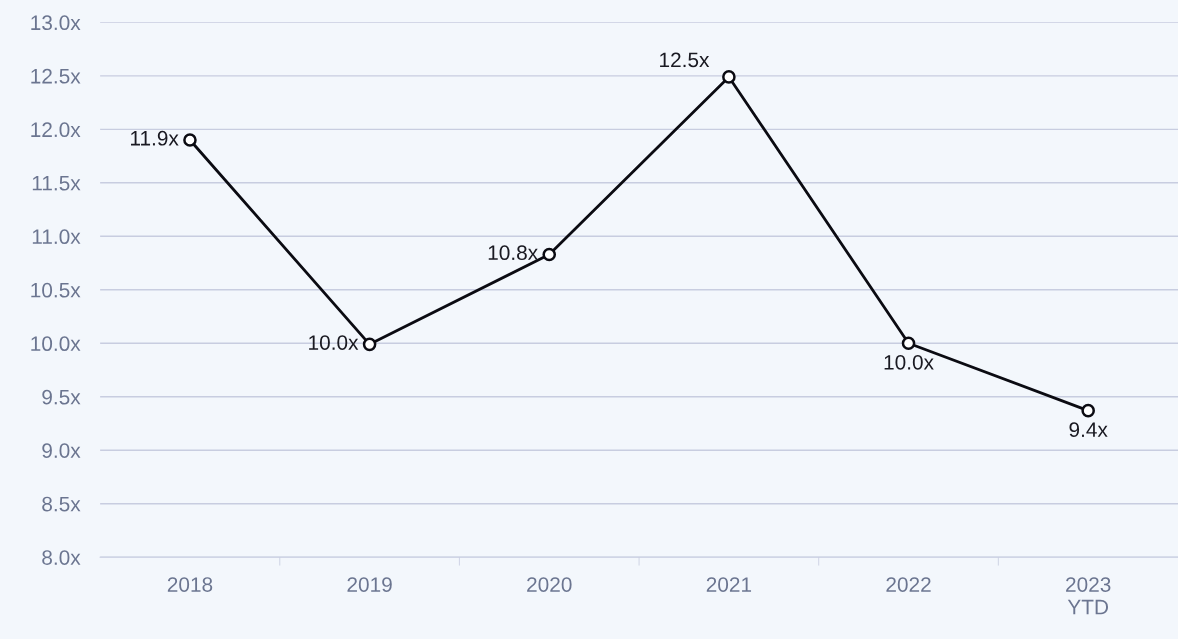  What do you see at coordinates (56, 344) in the screenshot?
I see `y-tick-label: 10.0x` at bounding box center [56, 344].